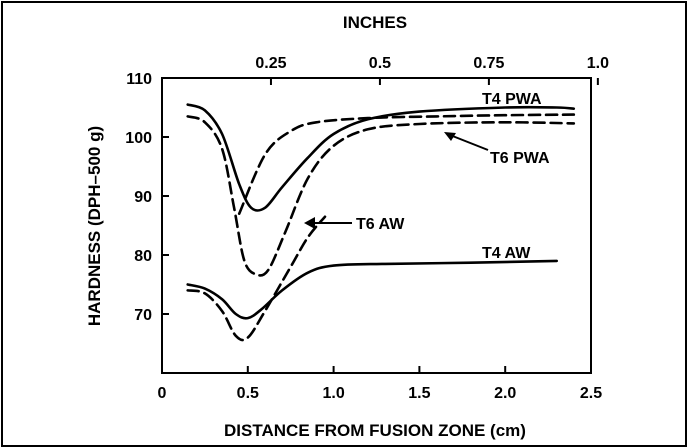  Describe the element at coordinates (270, 63) in the screenshot. I see `top-tick-label: 0.25` at that location.